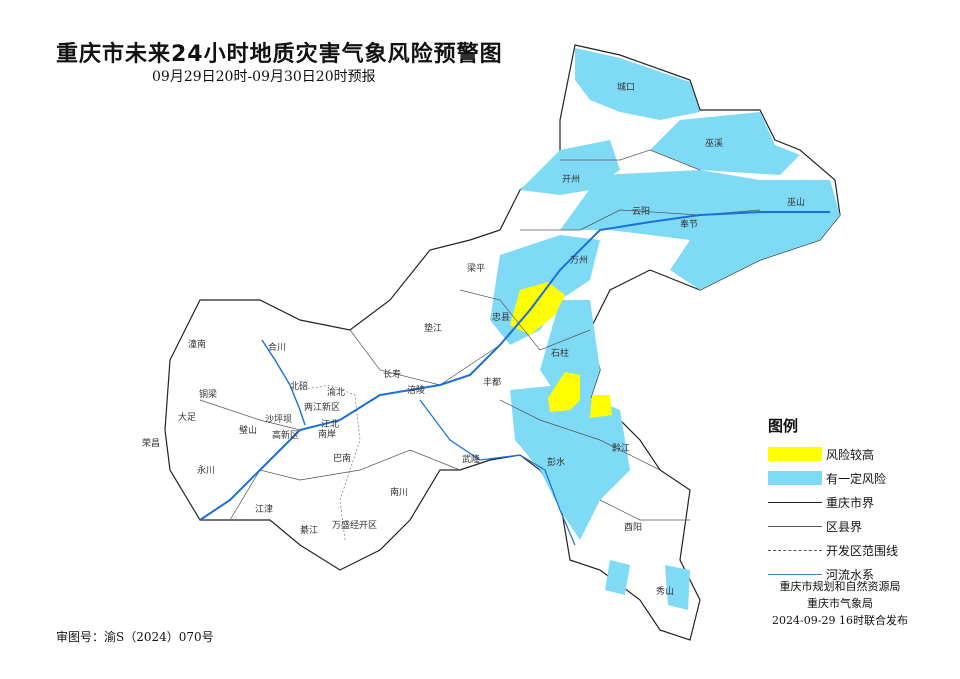 The width and height of the screenshot is (960, 679). Describe the element at coordinates (601, 406) in the screenshot. I see `high-risk-qianjiang` at that location.